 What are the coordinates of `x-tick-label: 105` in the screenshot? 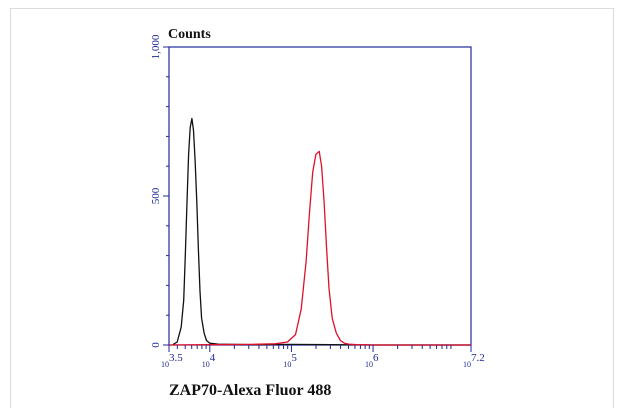 It's located at (290, 360).